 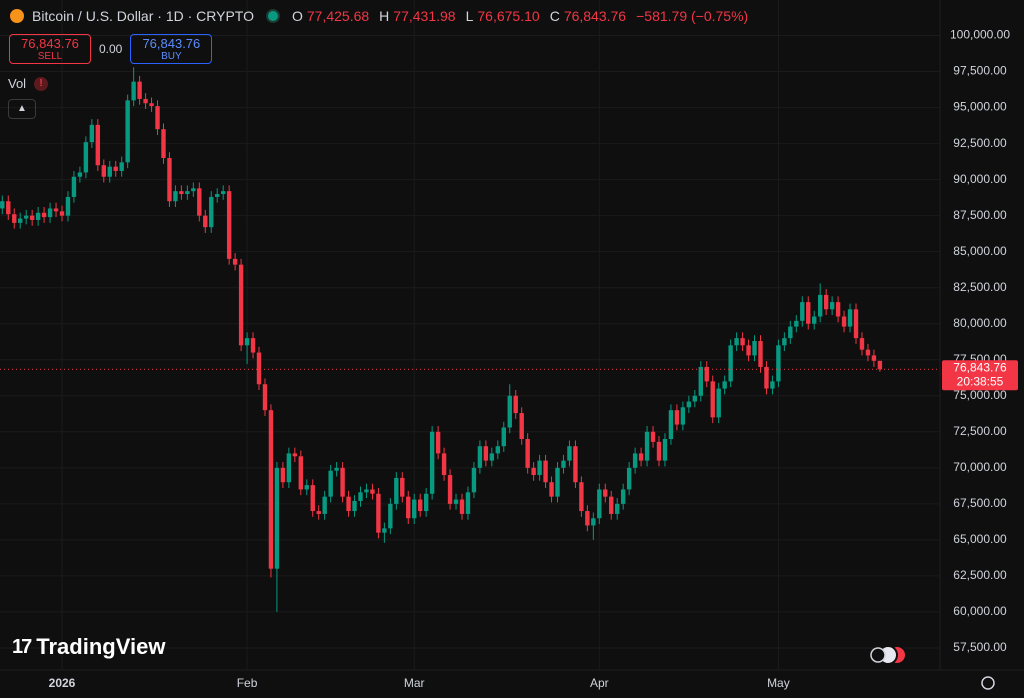 I want to click on low-value: 76,675.10, so click(x=508, y=16).